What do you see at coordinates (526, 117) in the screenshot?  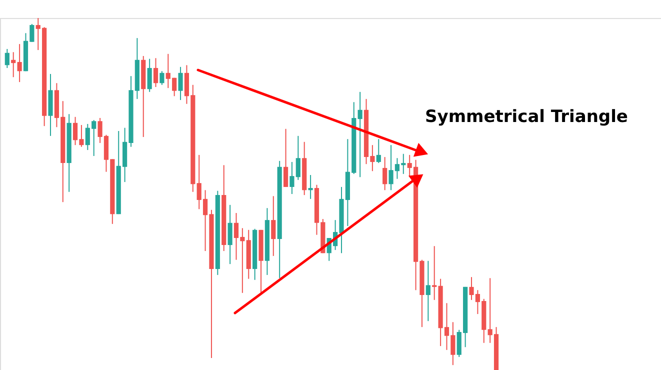 I see `annotation: Symmetrical Triangle` at bounding box center [526, 117].